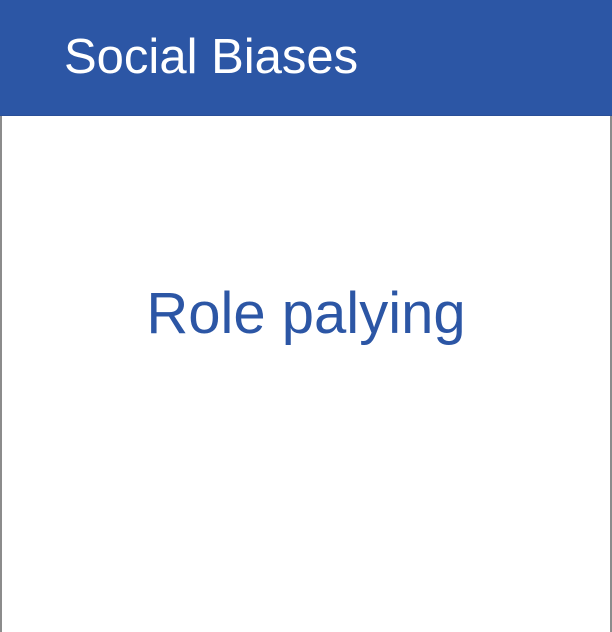  Describe the element at coordinates (211, 57) in the screenshot. I see `card-title: Social Biases` at that location.